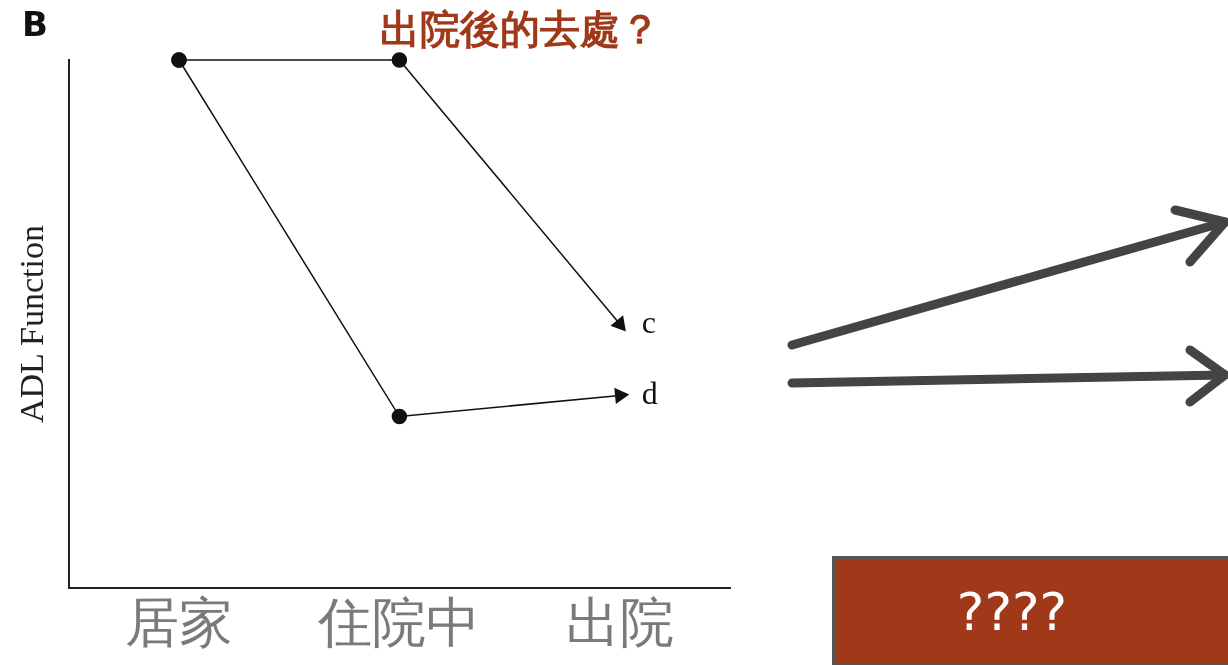 The height and width of the screenshot is (665, 1228). Describe the element at coordinates (399, 622) in the screenshot. I see `x-tick-label: 住院中` at that location.